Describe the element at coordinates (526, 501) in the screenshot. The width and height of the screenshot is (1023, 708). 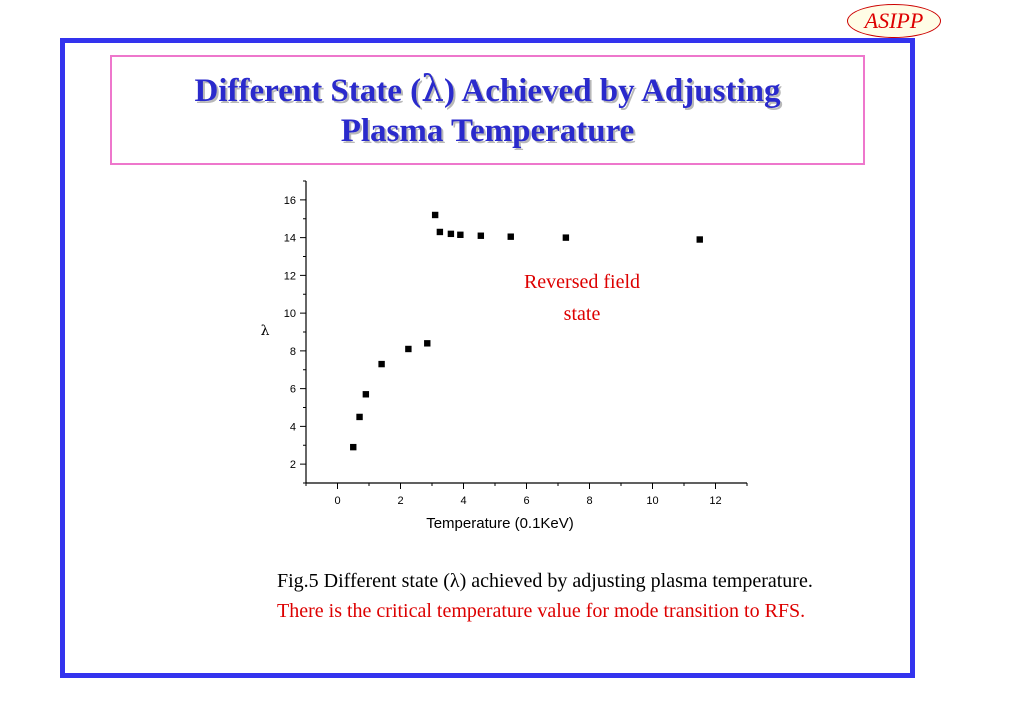
I see `x-tick-label: 6` at that location.